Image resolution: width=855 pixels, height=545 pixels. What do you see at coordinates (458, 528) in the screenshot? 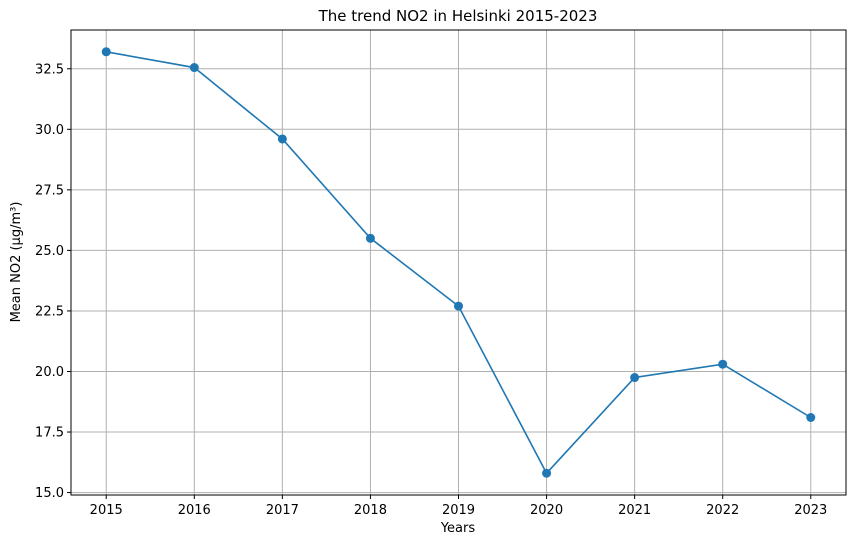
I see `x-axis-label: Years` at bounding box center [458, 528].